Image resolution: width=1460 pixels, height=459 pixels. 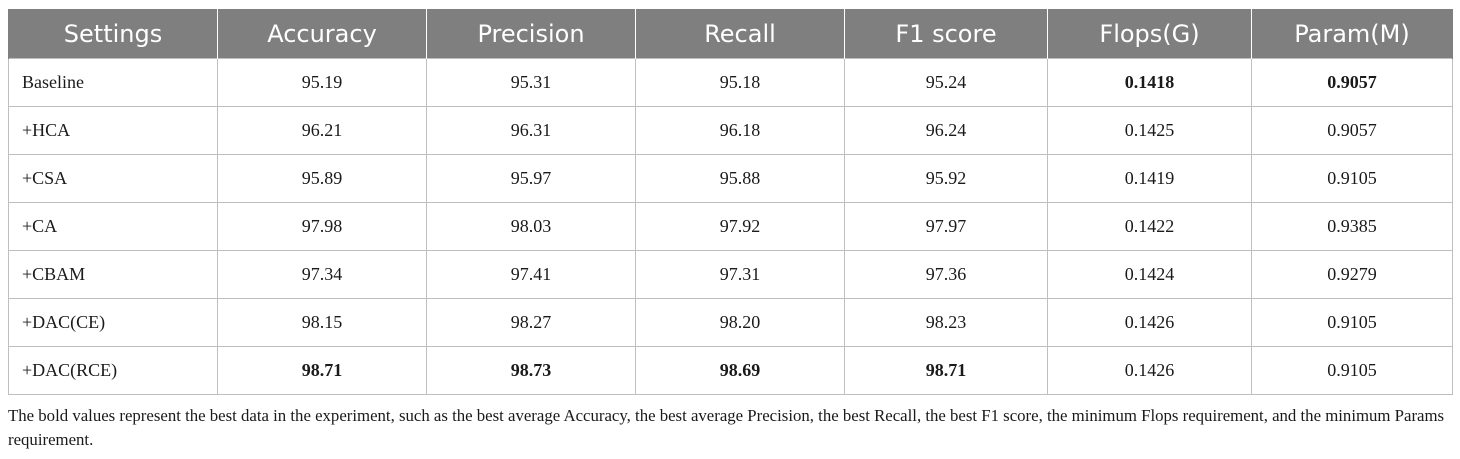 What do you see at coordinates (1149, 82) in the screenshot?
I see `cell-flops: 0.1418` at bounding box center [1149, 82].